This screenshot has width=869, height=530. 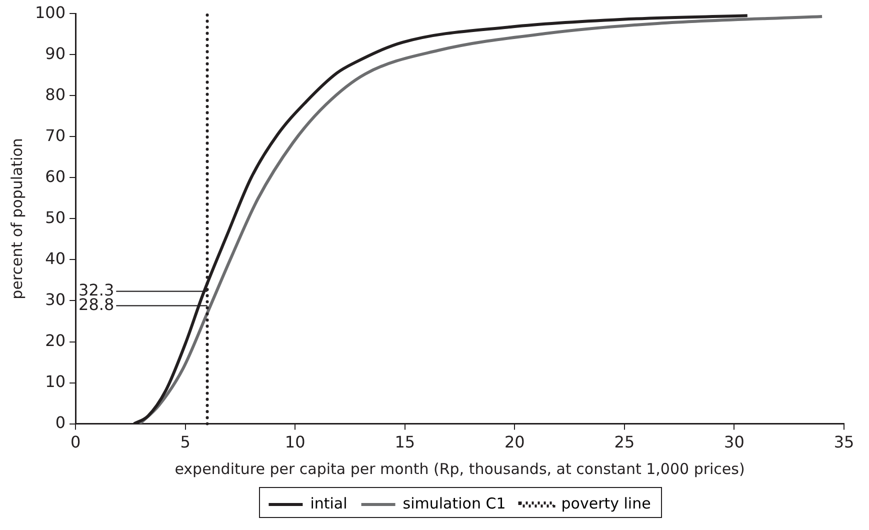 I want to click on y-tick-label: 70, so click(x=55, y=135).